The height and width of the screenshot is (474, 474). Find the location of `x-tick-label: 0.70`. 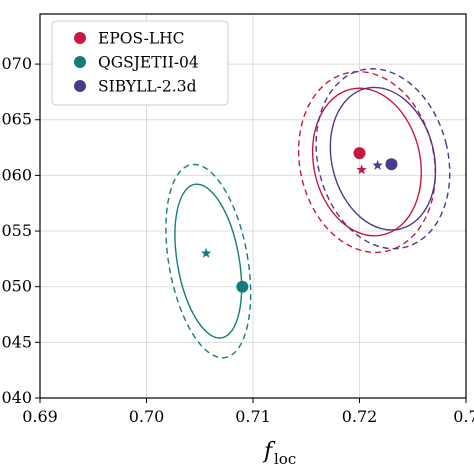

x-tick-label: 0.70 is located at coordinates (147, 416).